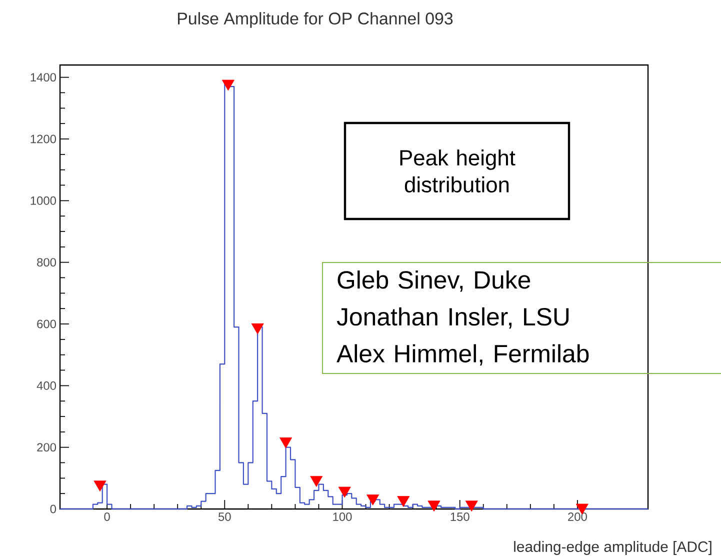 The width and height of the screenshot is (721, 560). What do you see at coordinates (315, 20) in the screenshot?
I see `chart-title: Pulse Amplitude for OP Channel 093` at bounding box center [315, 20].